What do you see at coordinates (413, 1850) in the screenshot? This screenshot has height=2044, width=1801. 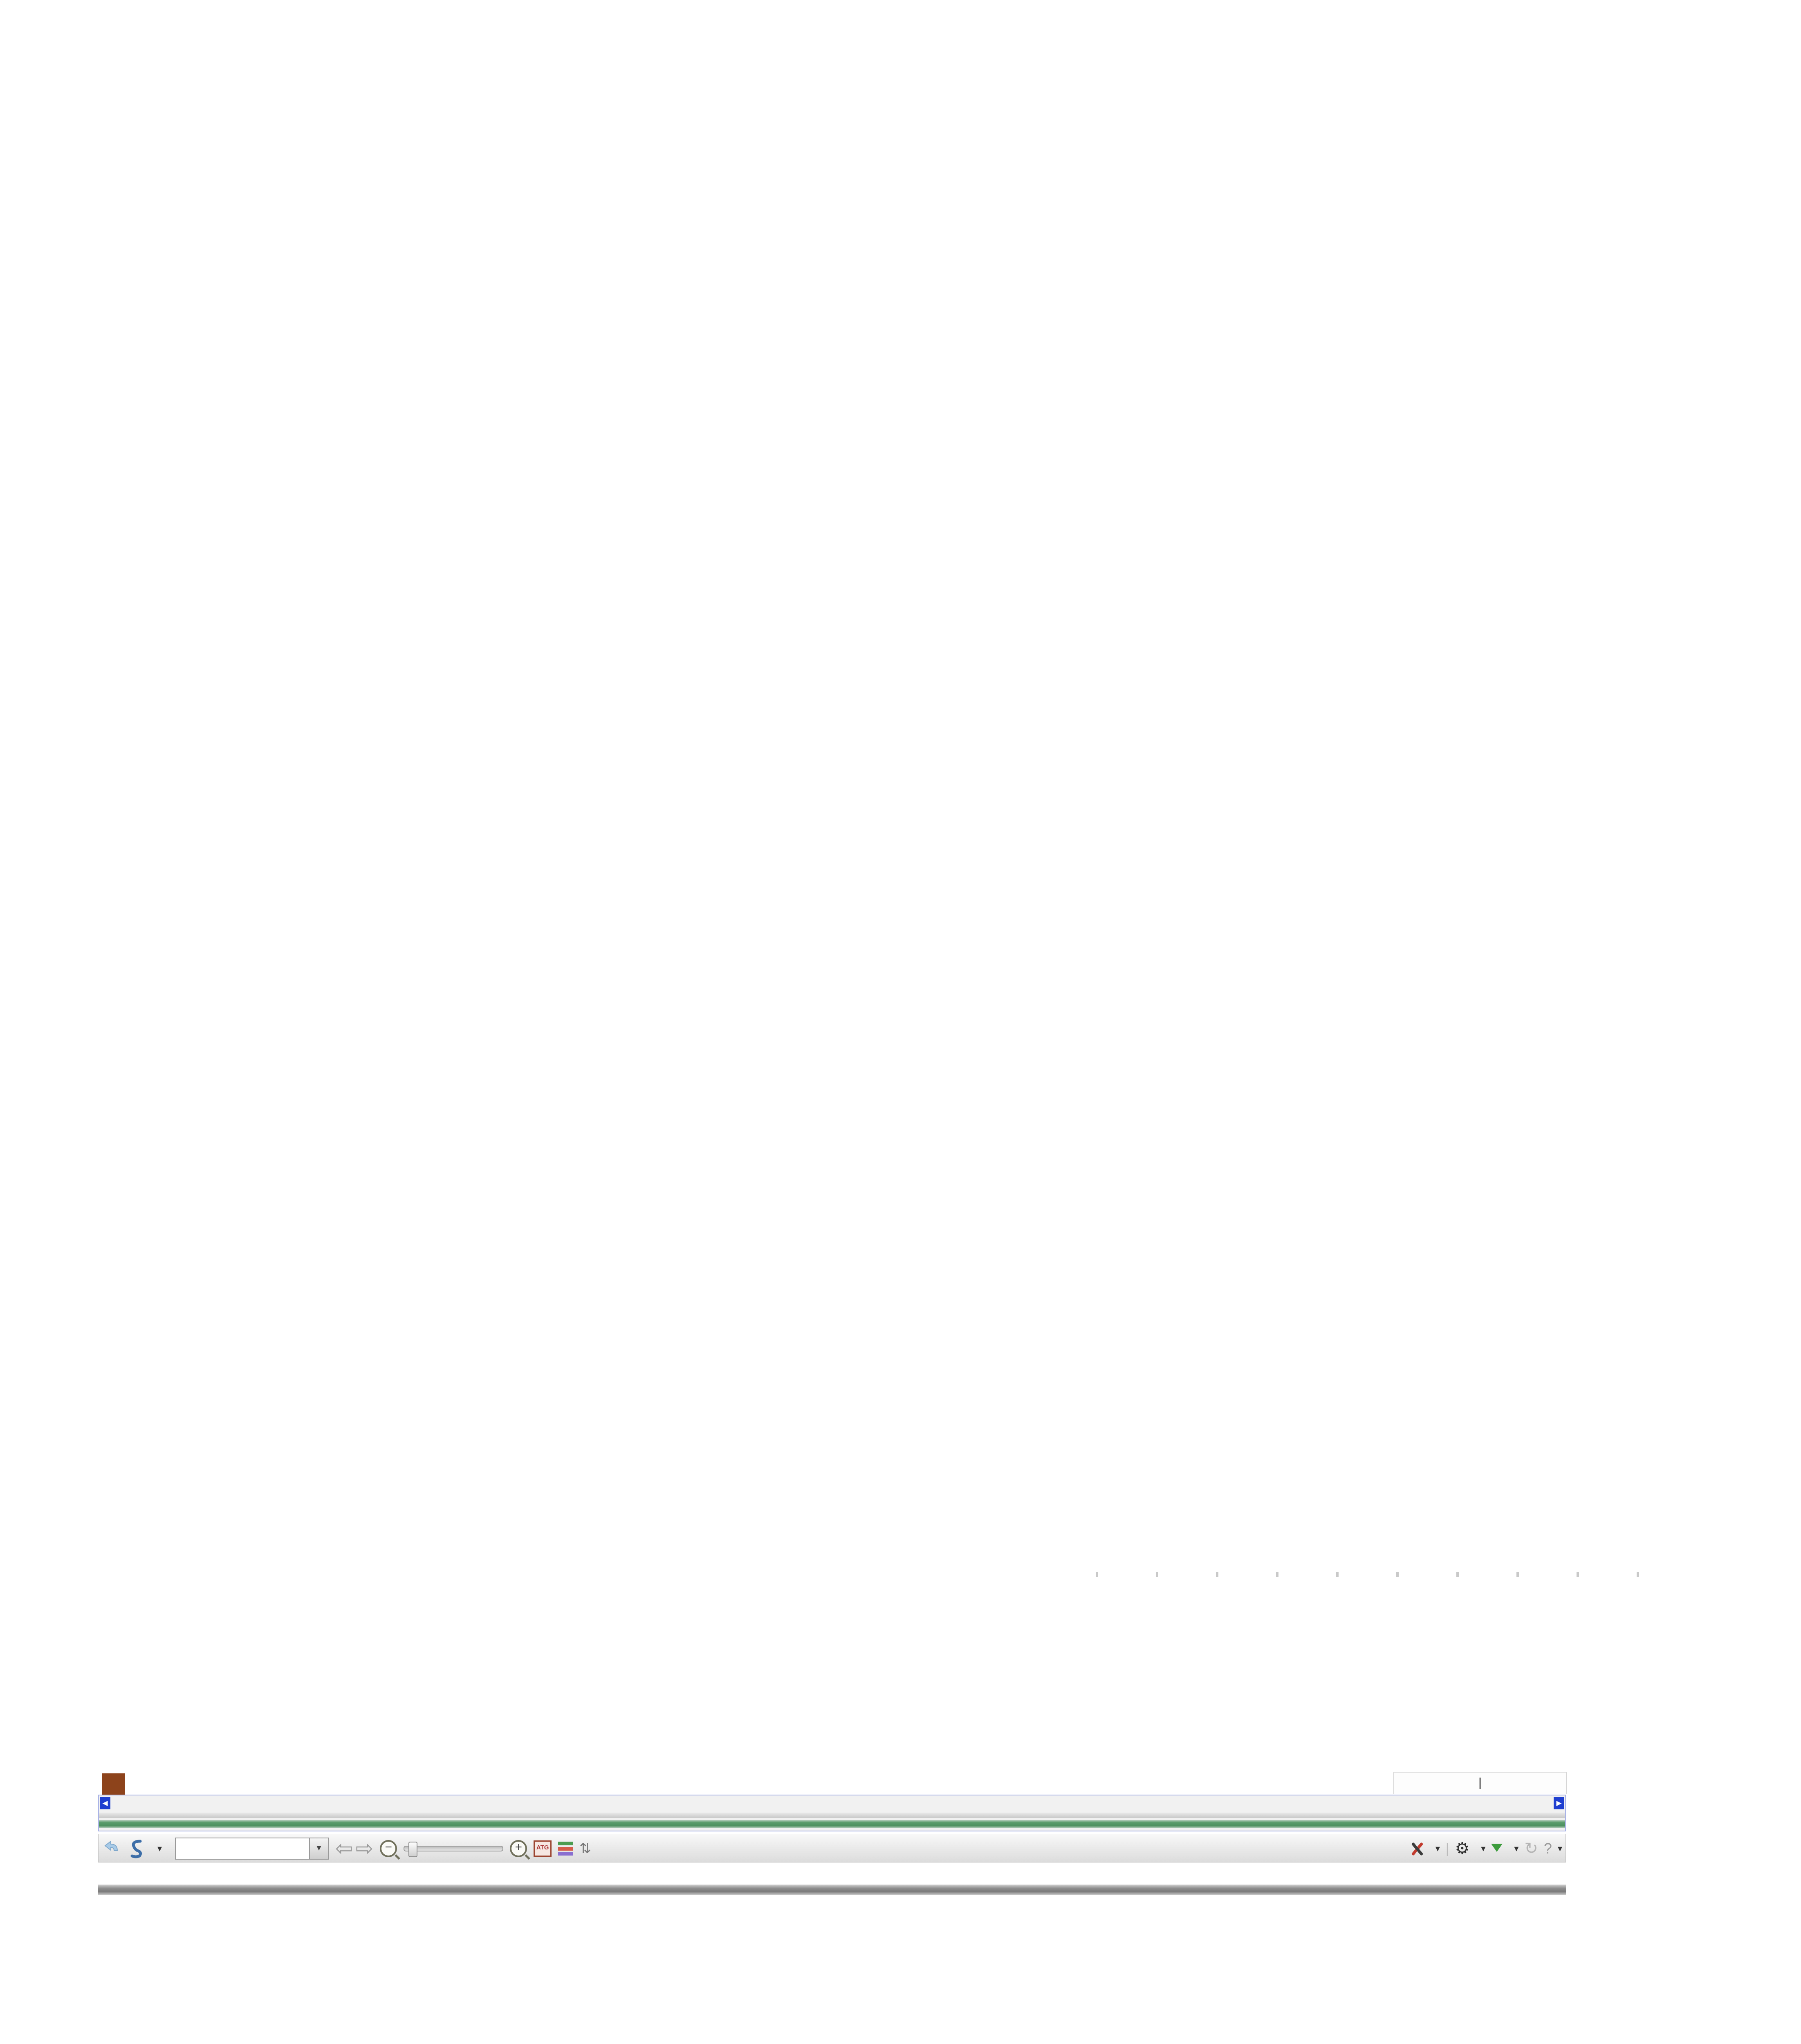 I see `zoom-slider-thumb` at bounding box center [413, 1850].